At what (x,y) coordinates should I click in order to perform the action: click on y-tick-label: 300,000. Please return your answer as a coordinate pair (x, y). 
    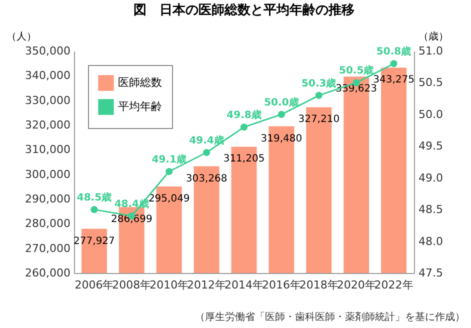
    Looking at the image, I should click on (47, 174).